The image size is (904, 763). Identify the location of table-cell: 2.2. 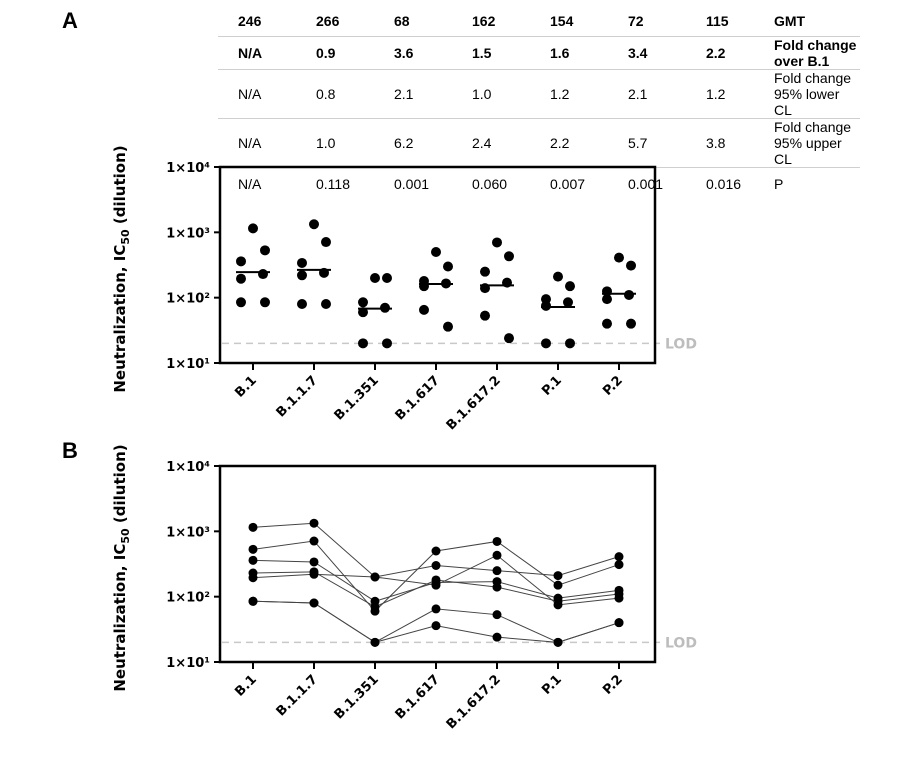
(725, 53).